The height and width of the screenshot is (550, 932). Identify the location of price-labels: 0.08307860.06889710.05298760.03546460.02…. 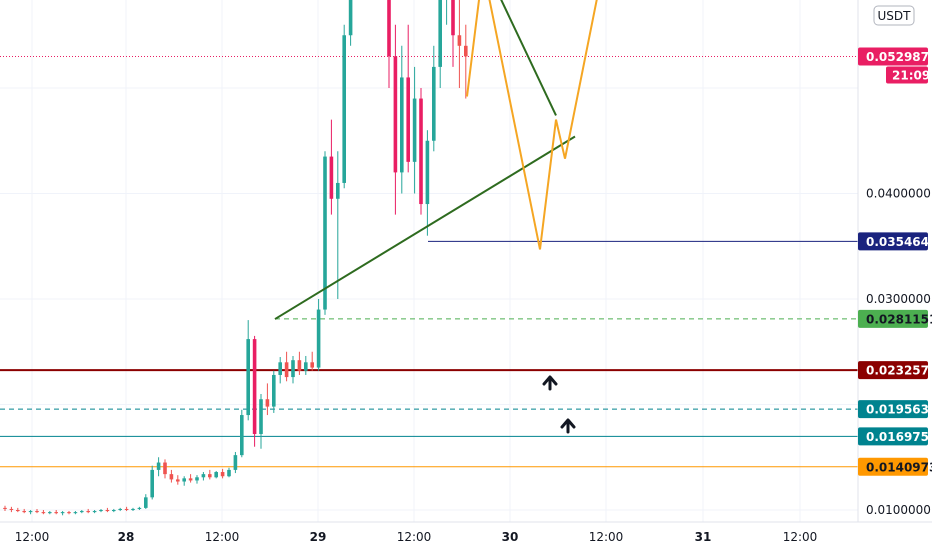
(895, 261).